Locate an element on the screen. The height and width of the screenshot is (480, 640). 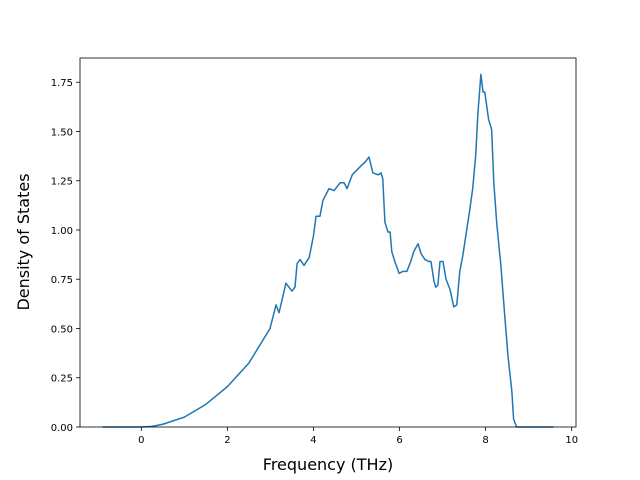
x-tick-label: 6 is located at coordinates (399, 440).